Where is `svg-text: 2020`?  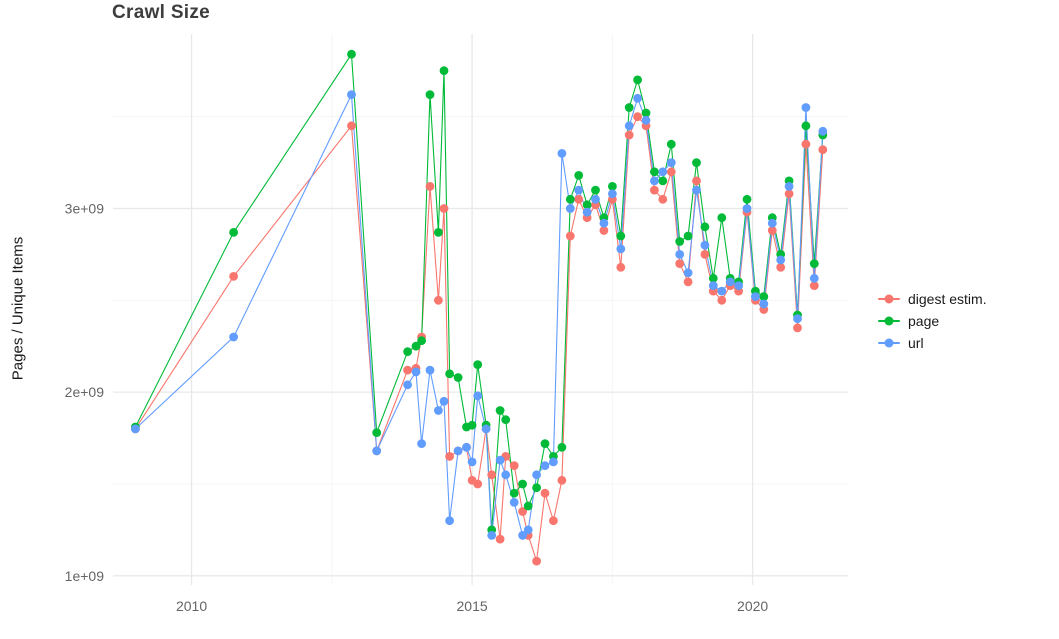
svg-text: 2020 is located at coordinates (752, 606).